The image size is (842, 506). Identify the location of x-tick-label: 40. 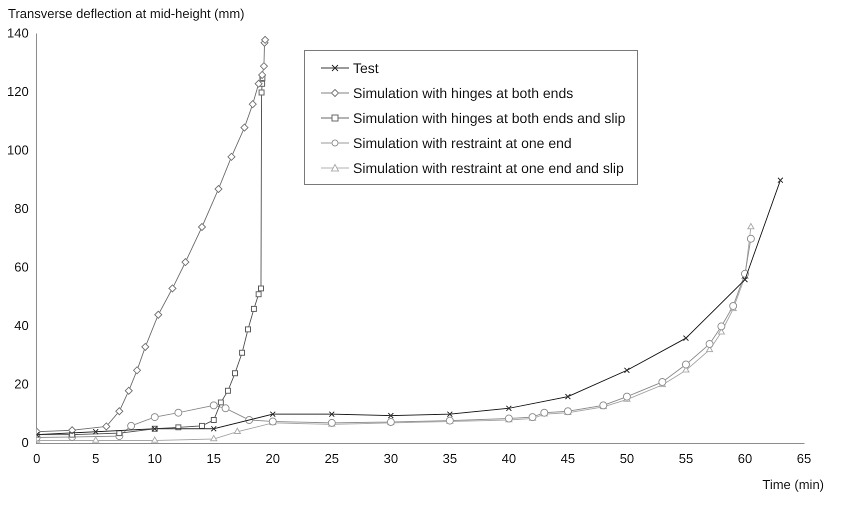
(509, 458).